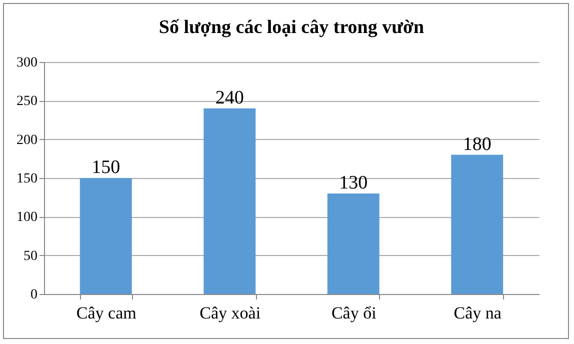 This screenshot has height=344, width=574. Describe the element at coordinates (31, 256) in the screenshot. I see `y-tick-label: 50` at that location.